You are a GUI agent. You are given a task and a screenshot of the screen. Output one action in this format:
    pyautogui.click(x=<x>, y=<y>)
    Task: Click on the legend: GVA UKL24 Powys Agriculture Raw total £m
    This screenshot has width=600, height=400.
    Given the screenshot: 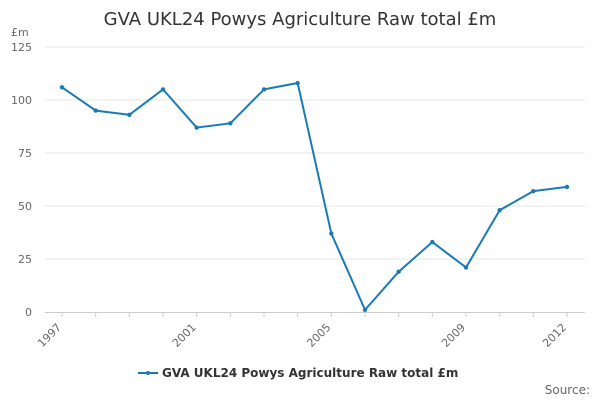 What is the action you would take?
    pyautogui.click(x=298, y=373)
    